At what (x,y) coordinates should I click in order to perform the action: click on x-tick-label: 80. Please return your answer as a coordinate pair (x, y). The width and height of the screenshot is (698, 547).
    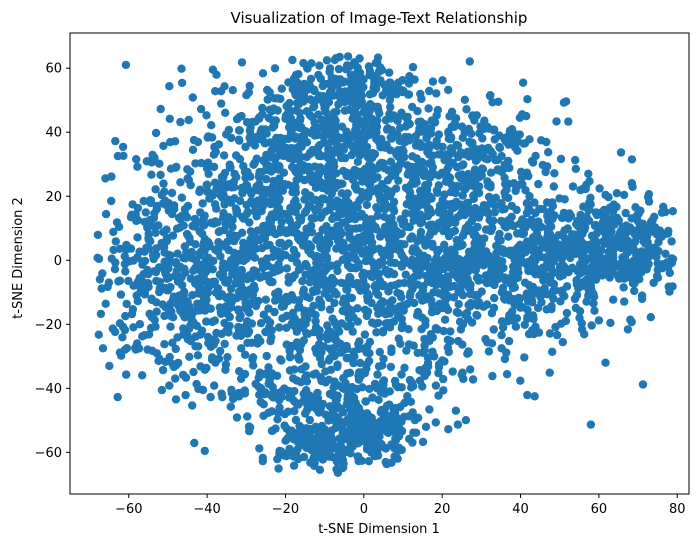
    Looking at the image, I should click on (677, 509).